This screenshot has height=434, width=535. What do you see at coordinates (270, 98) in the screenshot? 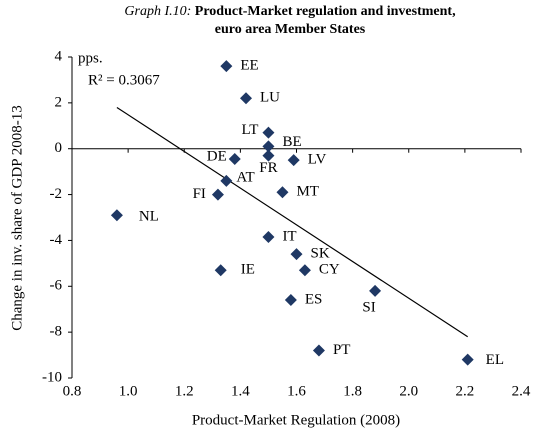
I see `point-label: LU` at bounding box center [270, 98].